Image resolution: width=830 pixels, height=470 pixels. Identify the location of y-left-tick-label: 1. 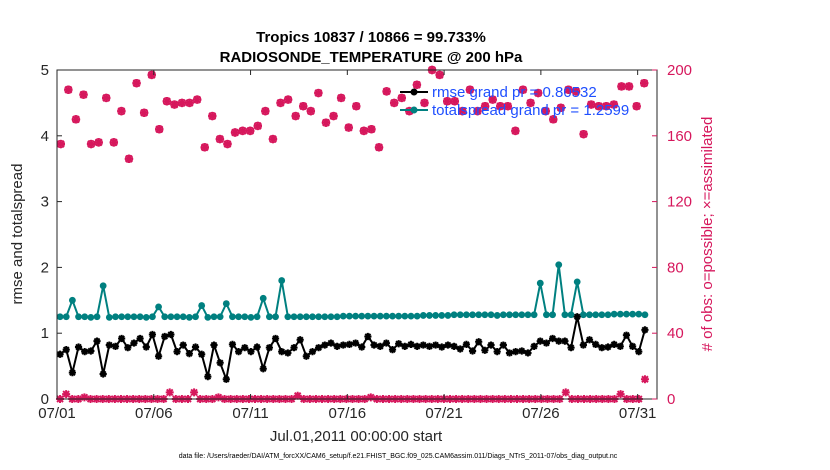
(45, 333).